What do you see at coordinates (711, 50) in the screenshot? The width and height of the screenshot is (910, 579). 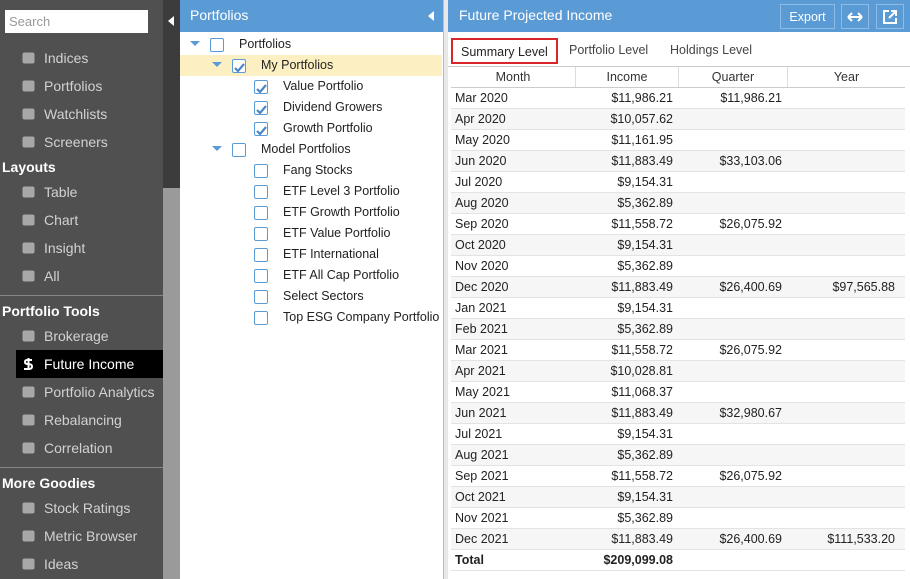 I see `tab: Holdings Level` at bounding box center [711, 50].